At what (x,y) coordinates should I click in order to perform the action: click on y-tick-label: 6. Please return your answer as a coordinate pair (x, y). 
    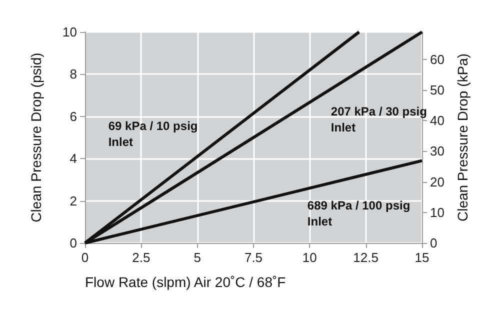
    Looking at the image, I should click on (73, 116).